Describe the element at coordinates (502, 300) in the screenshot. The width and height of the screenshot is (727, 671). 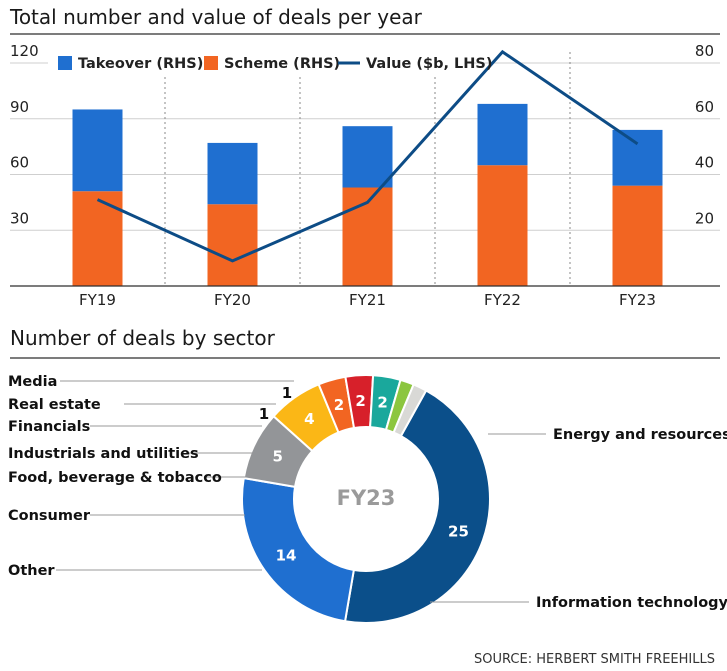
I see `category-label-FY22: FY22` at that location.